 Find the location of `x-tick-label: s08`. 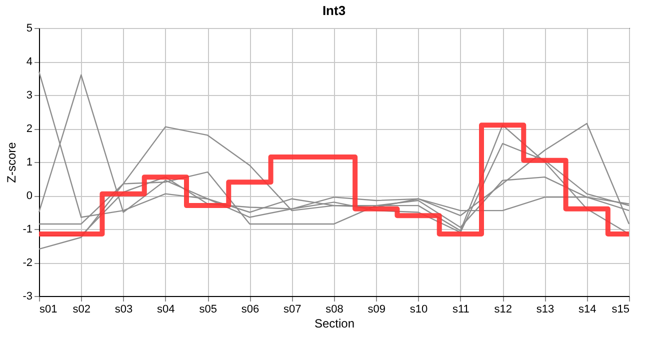

x-tick-label: s08 is located at coordinates (335, 310).